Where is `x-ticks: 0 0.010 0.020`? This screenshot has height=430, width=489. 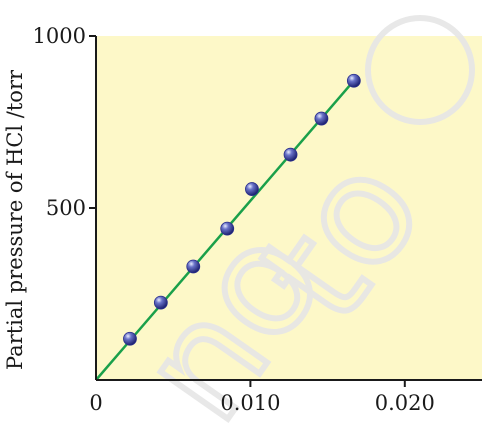
x-ticks: 0 0.010 0.020 is located at coordinates (262, 397).